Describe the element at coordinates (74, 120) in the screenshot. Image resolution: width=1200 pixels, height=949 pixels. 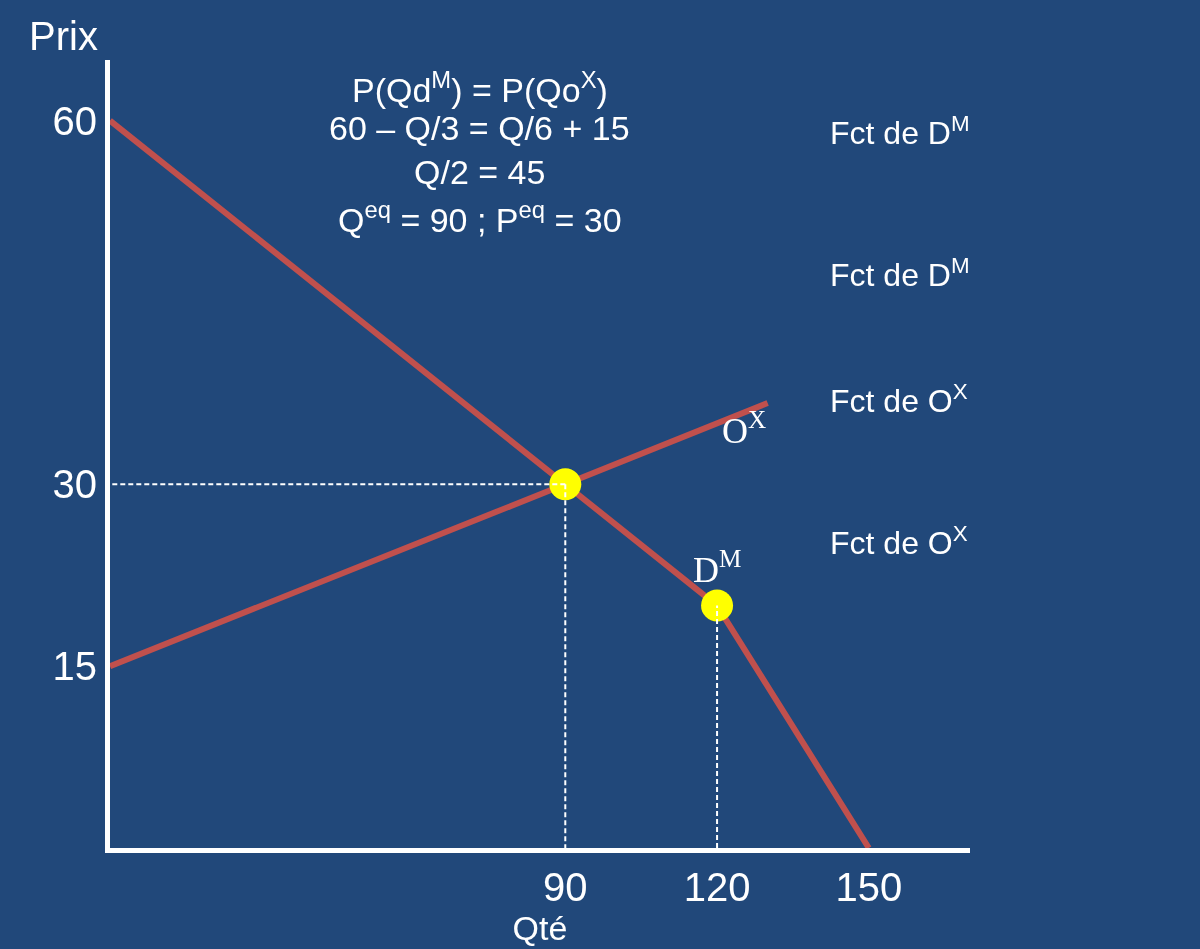
I see `y-tick-label: 60` at that location.